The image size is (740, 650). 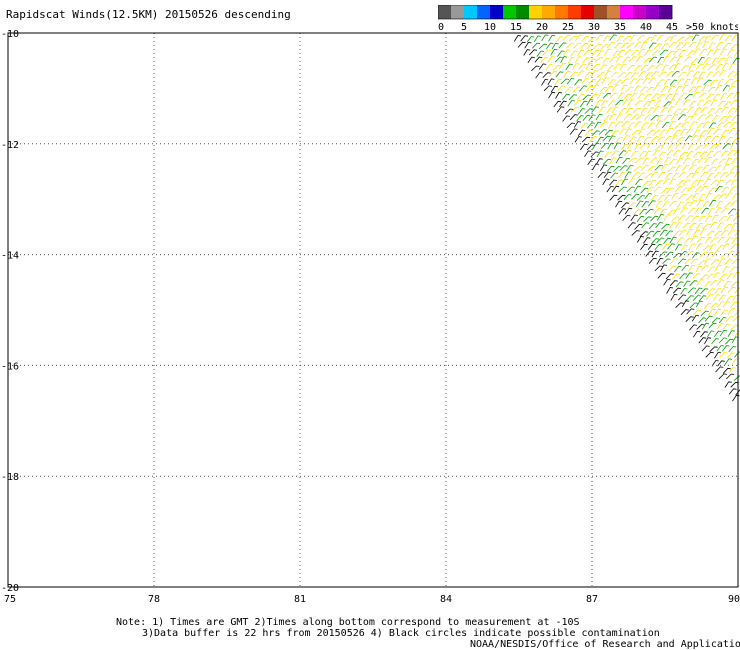 I want to click on colorbar-swatches, so click(x=555, y=12).